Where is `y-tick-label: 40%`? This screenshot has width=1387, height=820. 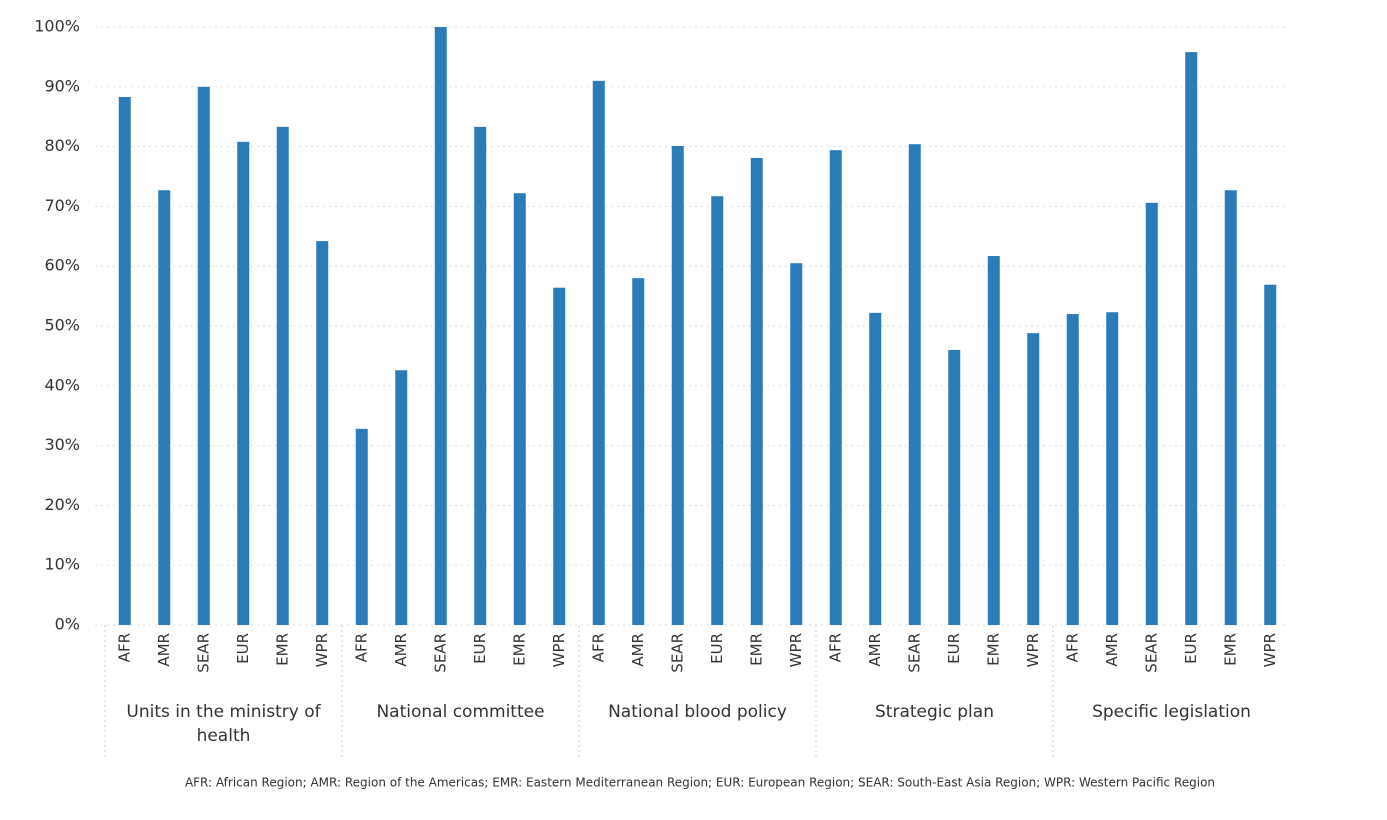 y-tick-label: 40% is located at coordinates (62, 384).